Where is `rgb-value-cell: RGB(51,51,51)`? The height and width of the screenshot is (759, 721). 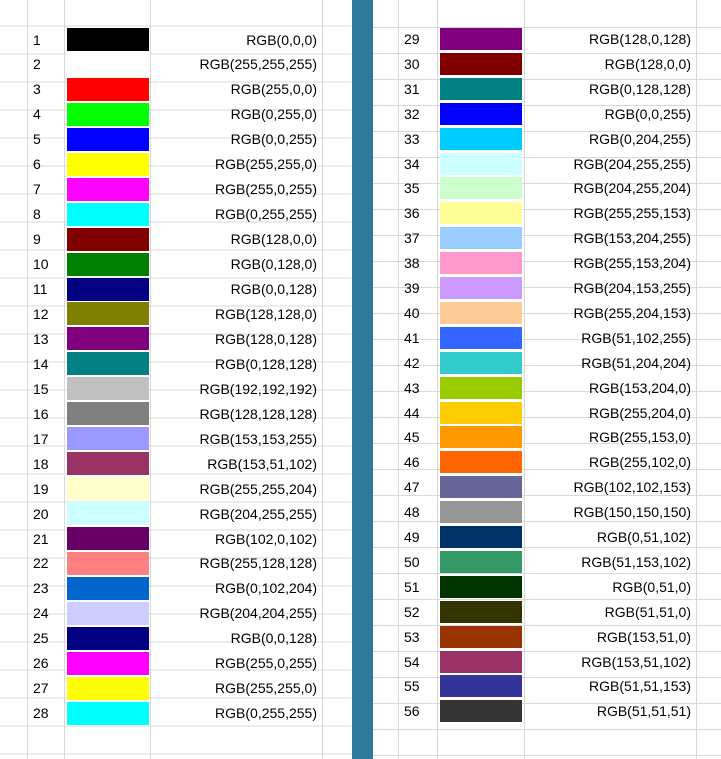 rgb-value-cell: RGB(51,51,51) is located at coordinates (643, 711).